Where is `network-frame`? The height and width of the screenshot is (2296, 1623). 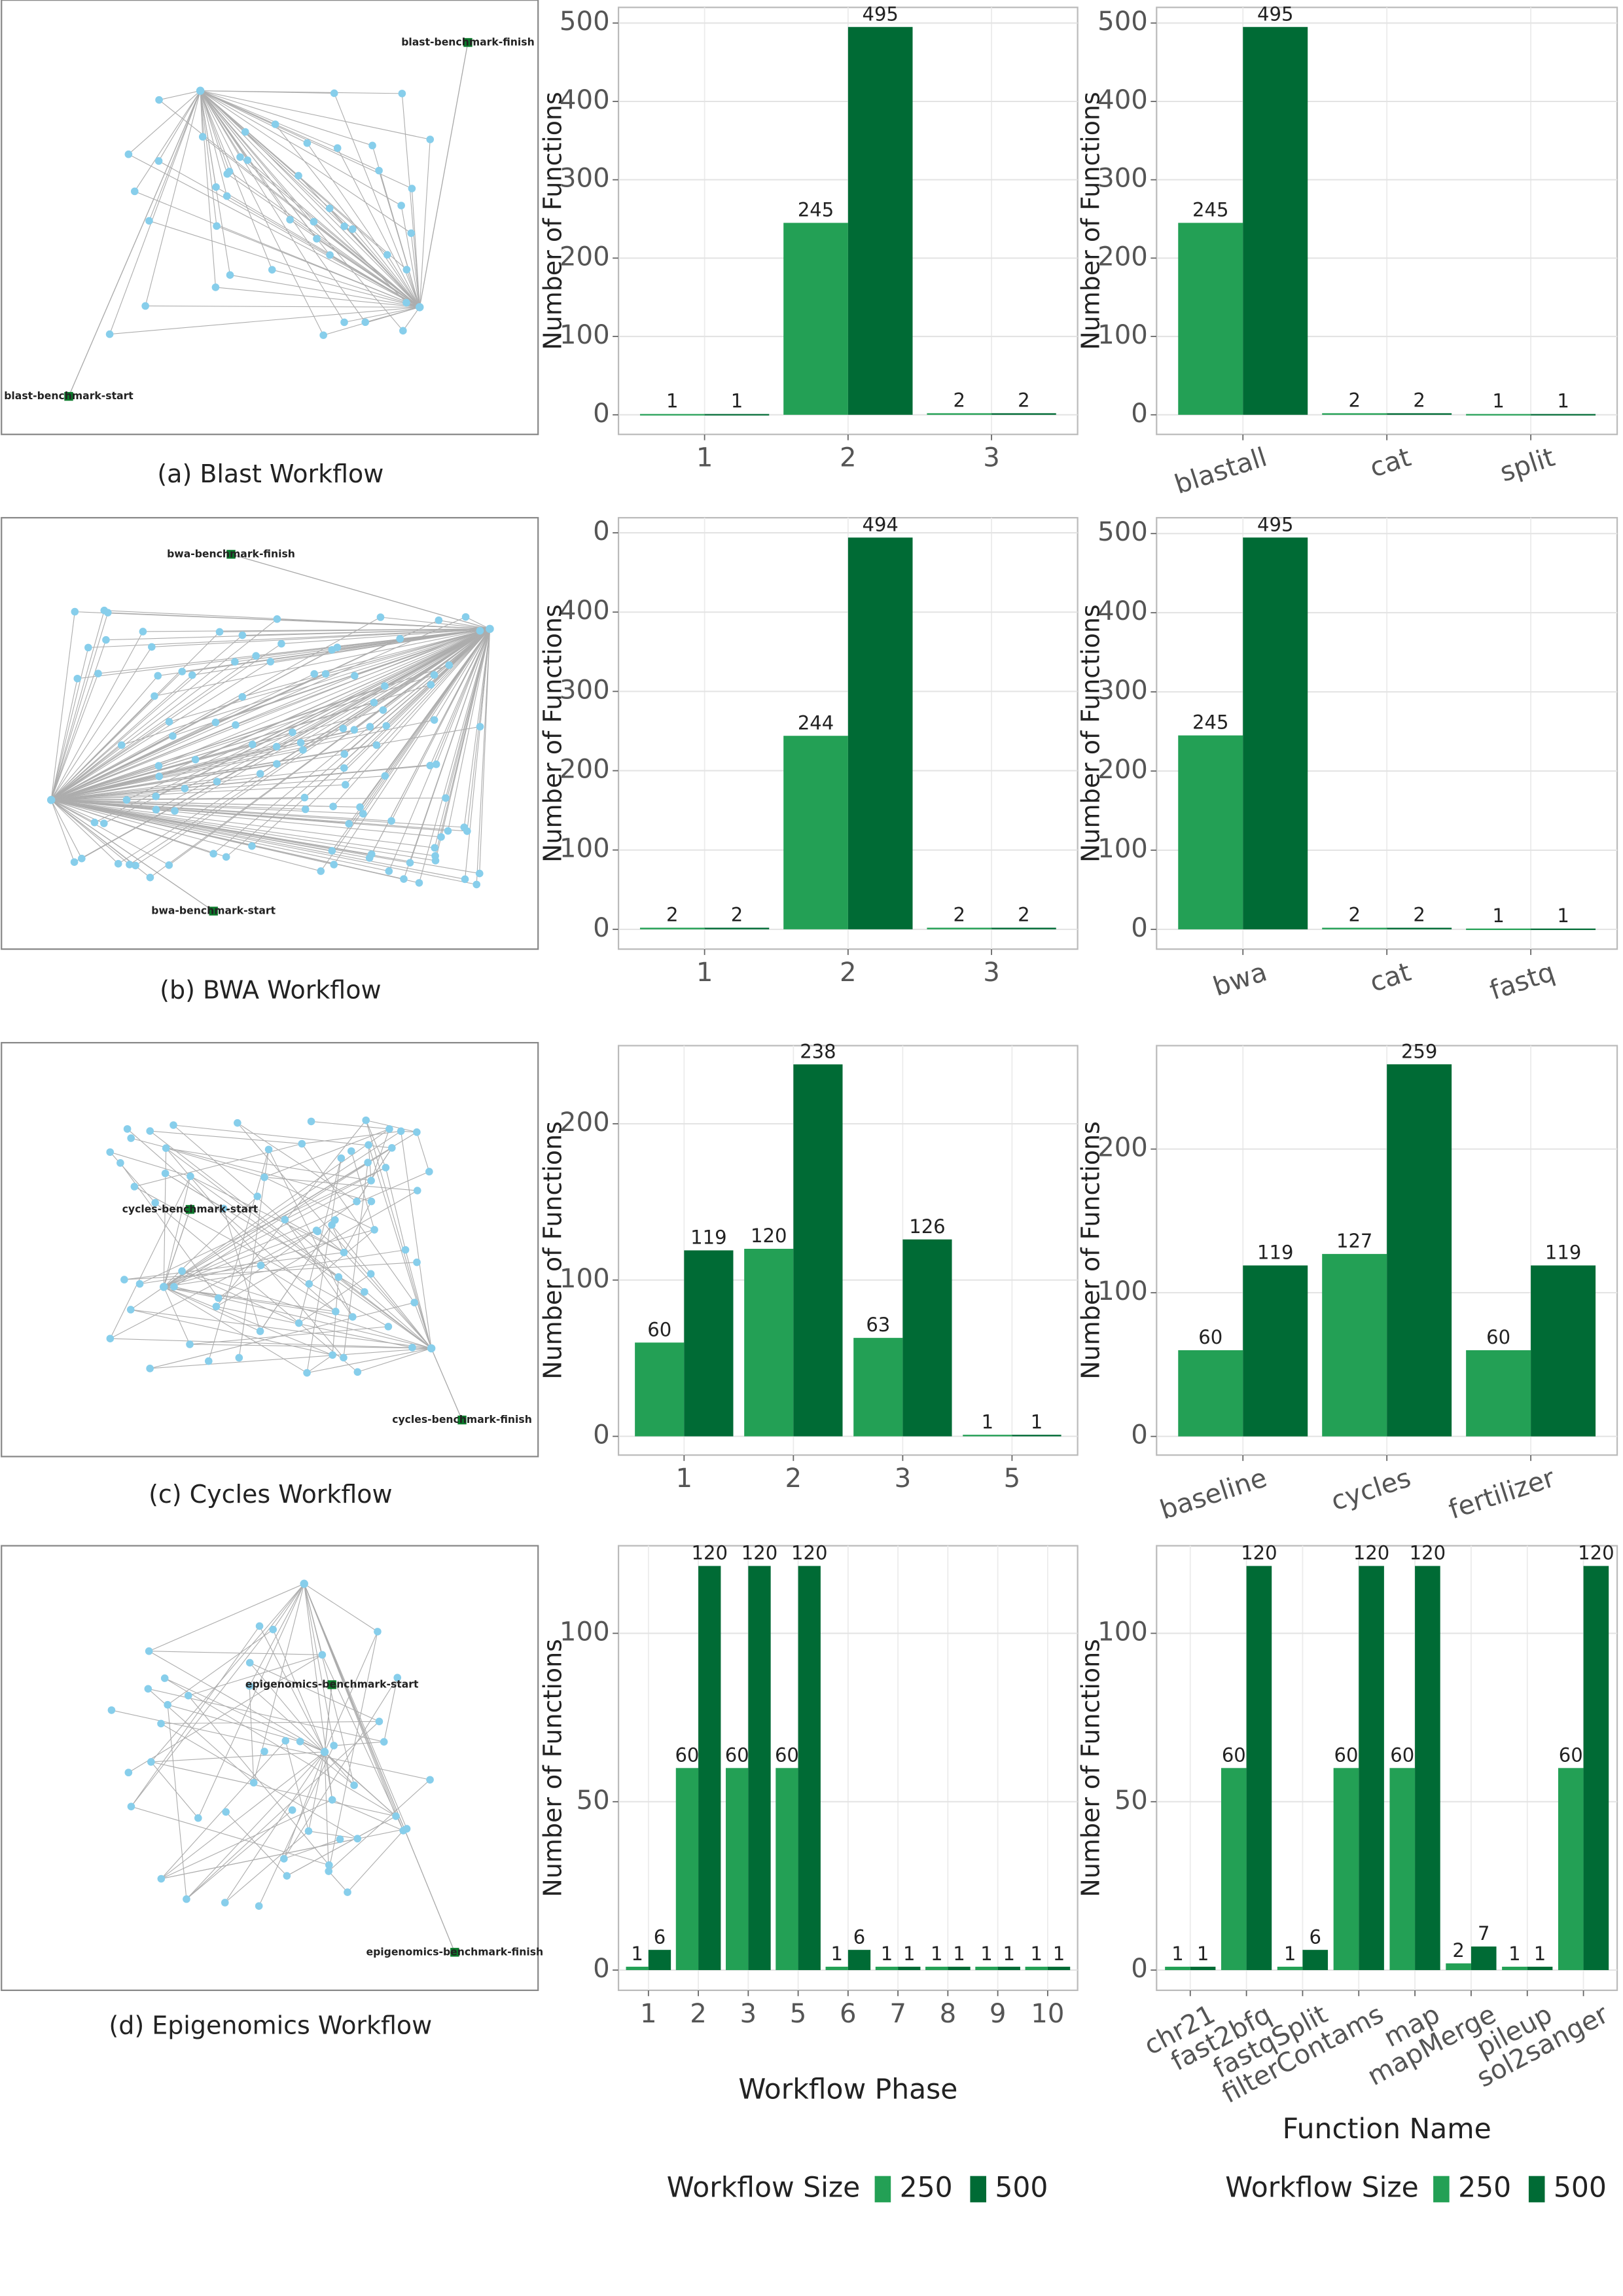
network-frame is located at coordinates (270, 217).